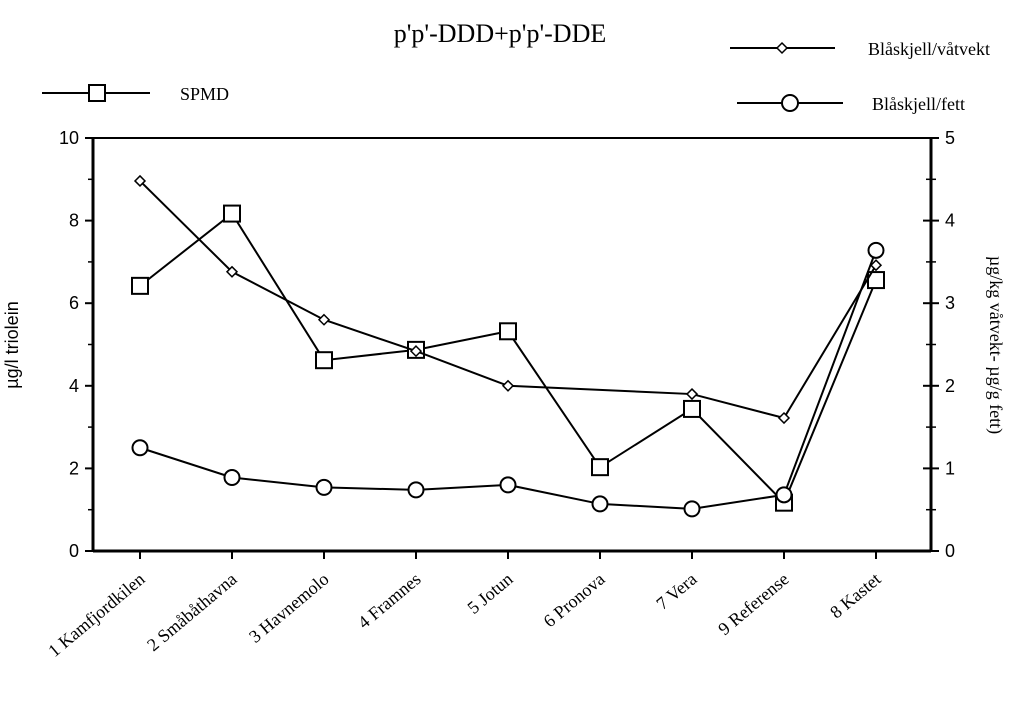 The image size is (1034, 702). Describe the element at coordinates (676, 591) in the screenshot. I see `x-category-label: 7 Vera` at that location.